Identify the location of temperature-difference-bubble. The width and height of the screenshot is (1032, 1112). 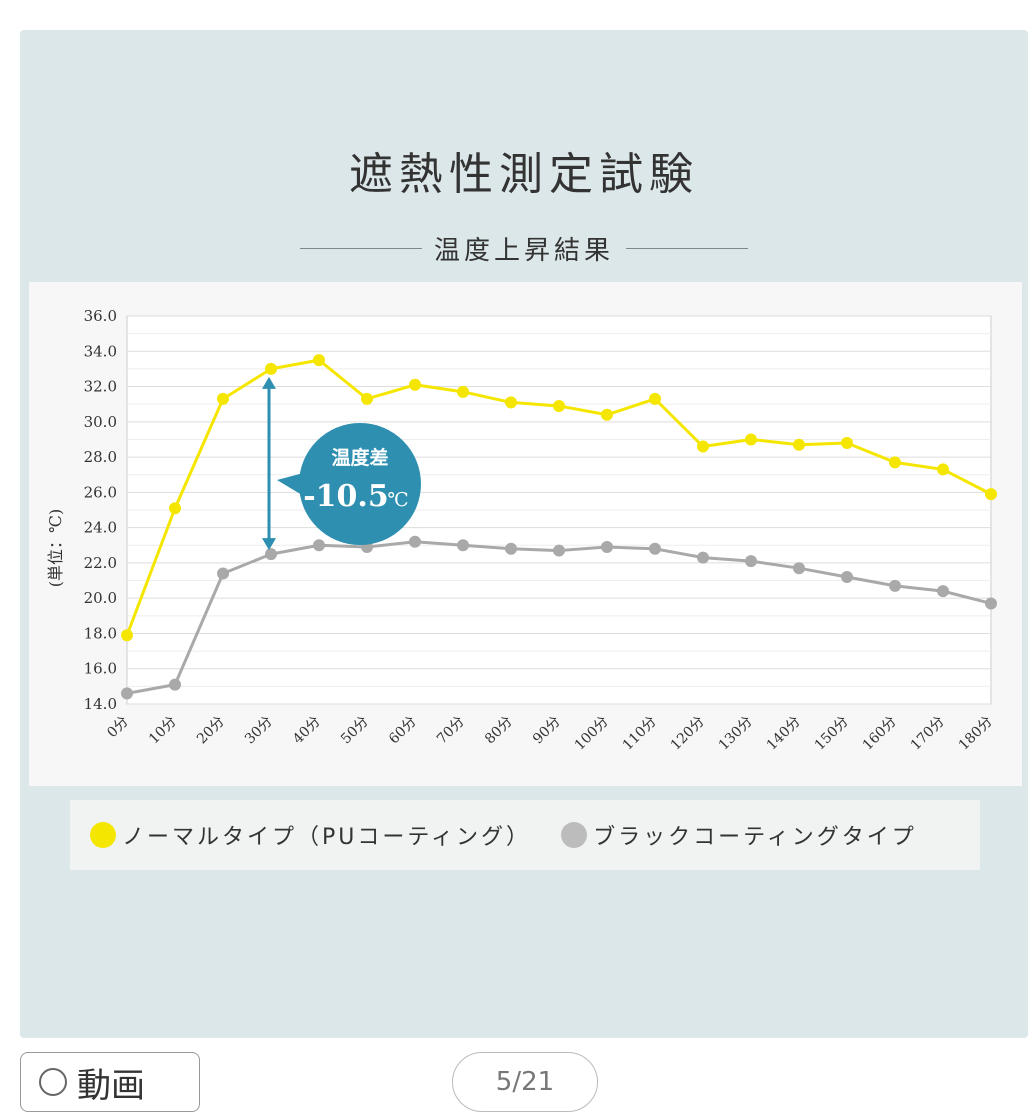
(360, 484).